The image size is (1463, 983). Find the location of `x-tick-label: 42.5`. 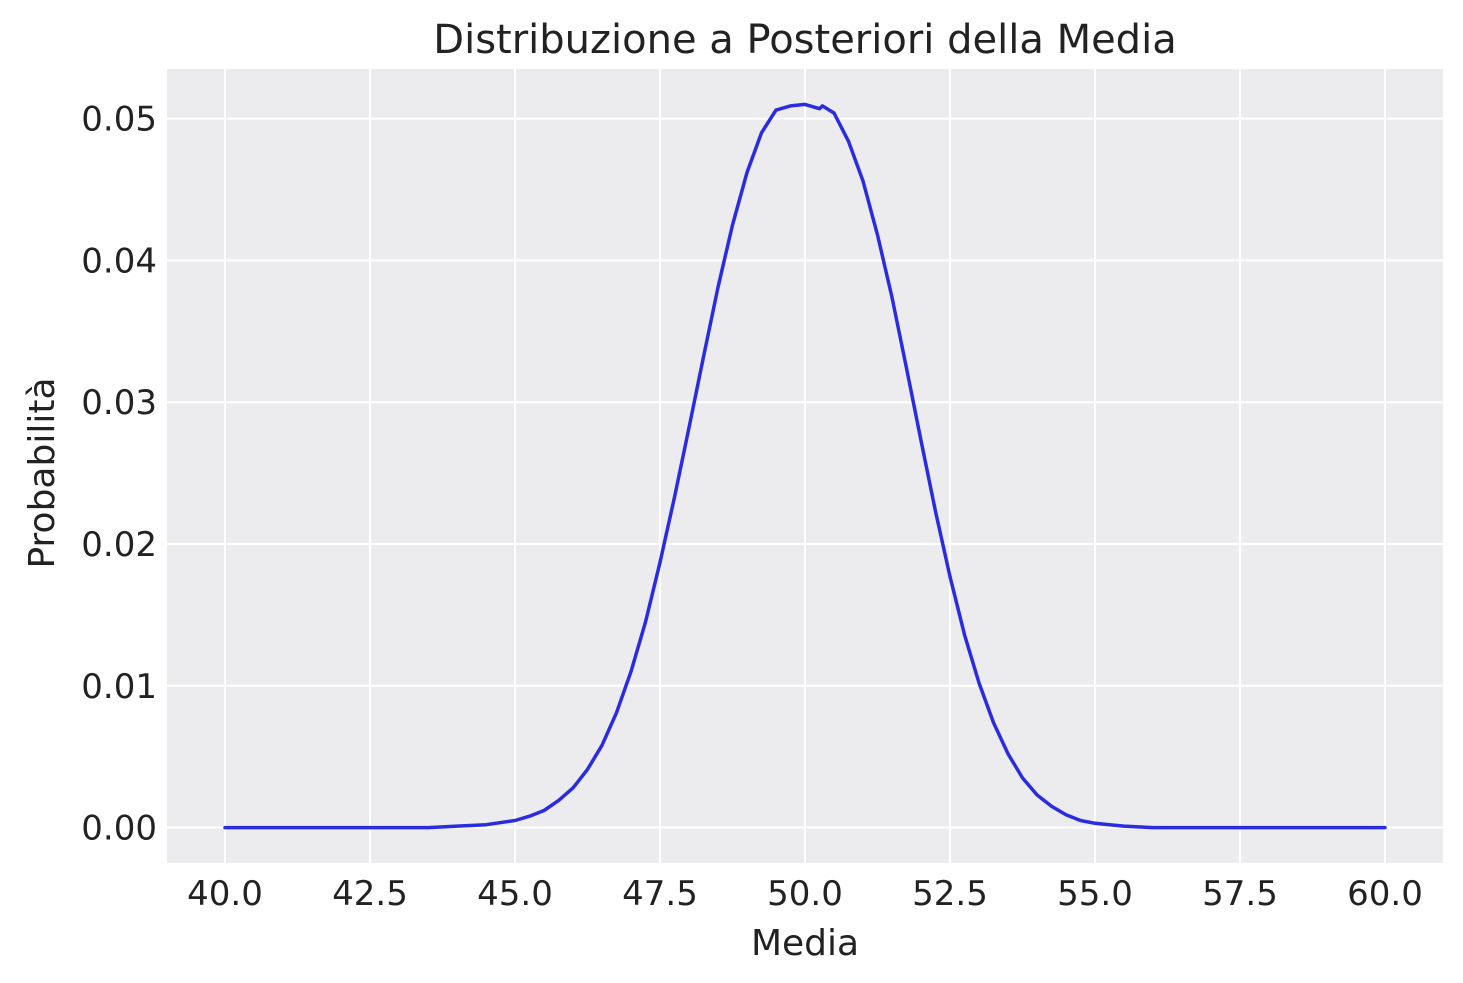

x-tick-label: 42.5 is located at coordinates (370, 894).